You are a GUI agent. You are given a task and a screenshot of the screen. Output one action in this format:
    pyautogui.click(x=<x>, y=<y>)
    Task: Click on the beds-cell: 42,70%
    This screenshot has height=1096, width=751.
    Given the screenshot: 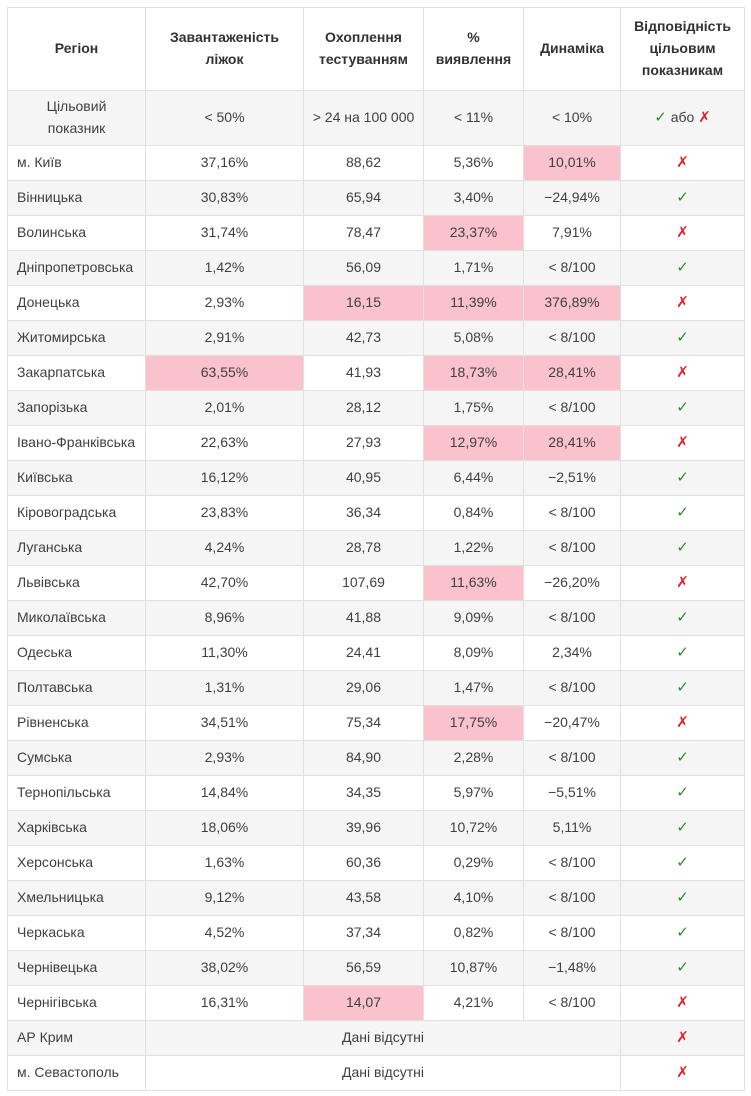 What is the action you would take?
    pyautogui.click(x=224, y=583)
    